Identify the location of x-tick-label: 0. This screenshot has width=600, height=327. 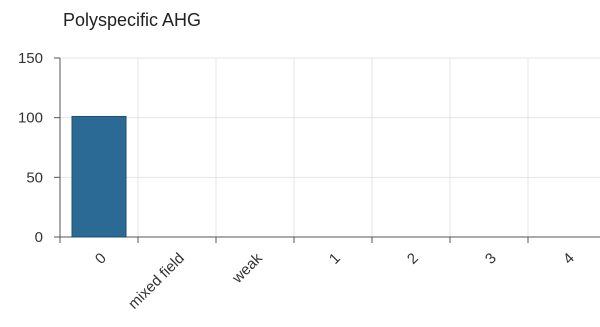
(101, 259).